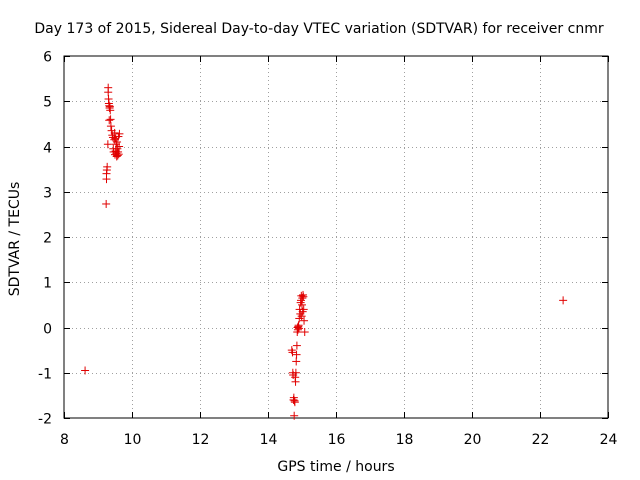  I want to click on y-tick-label: 6, so click(47, 58).